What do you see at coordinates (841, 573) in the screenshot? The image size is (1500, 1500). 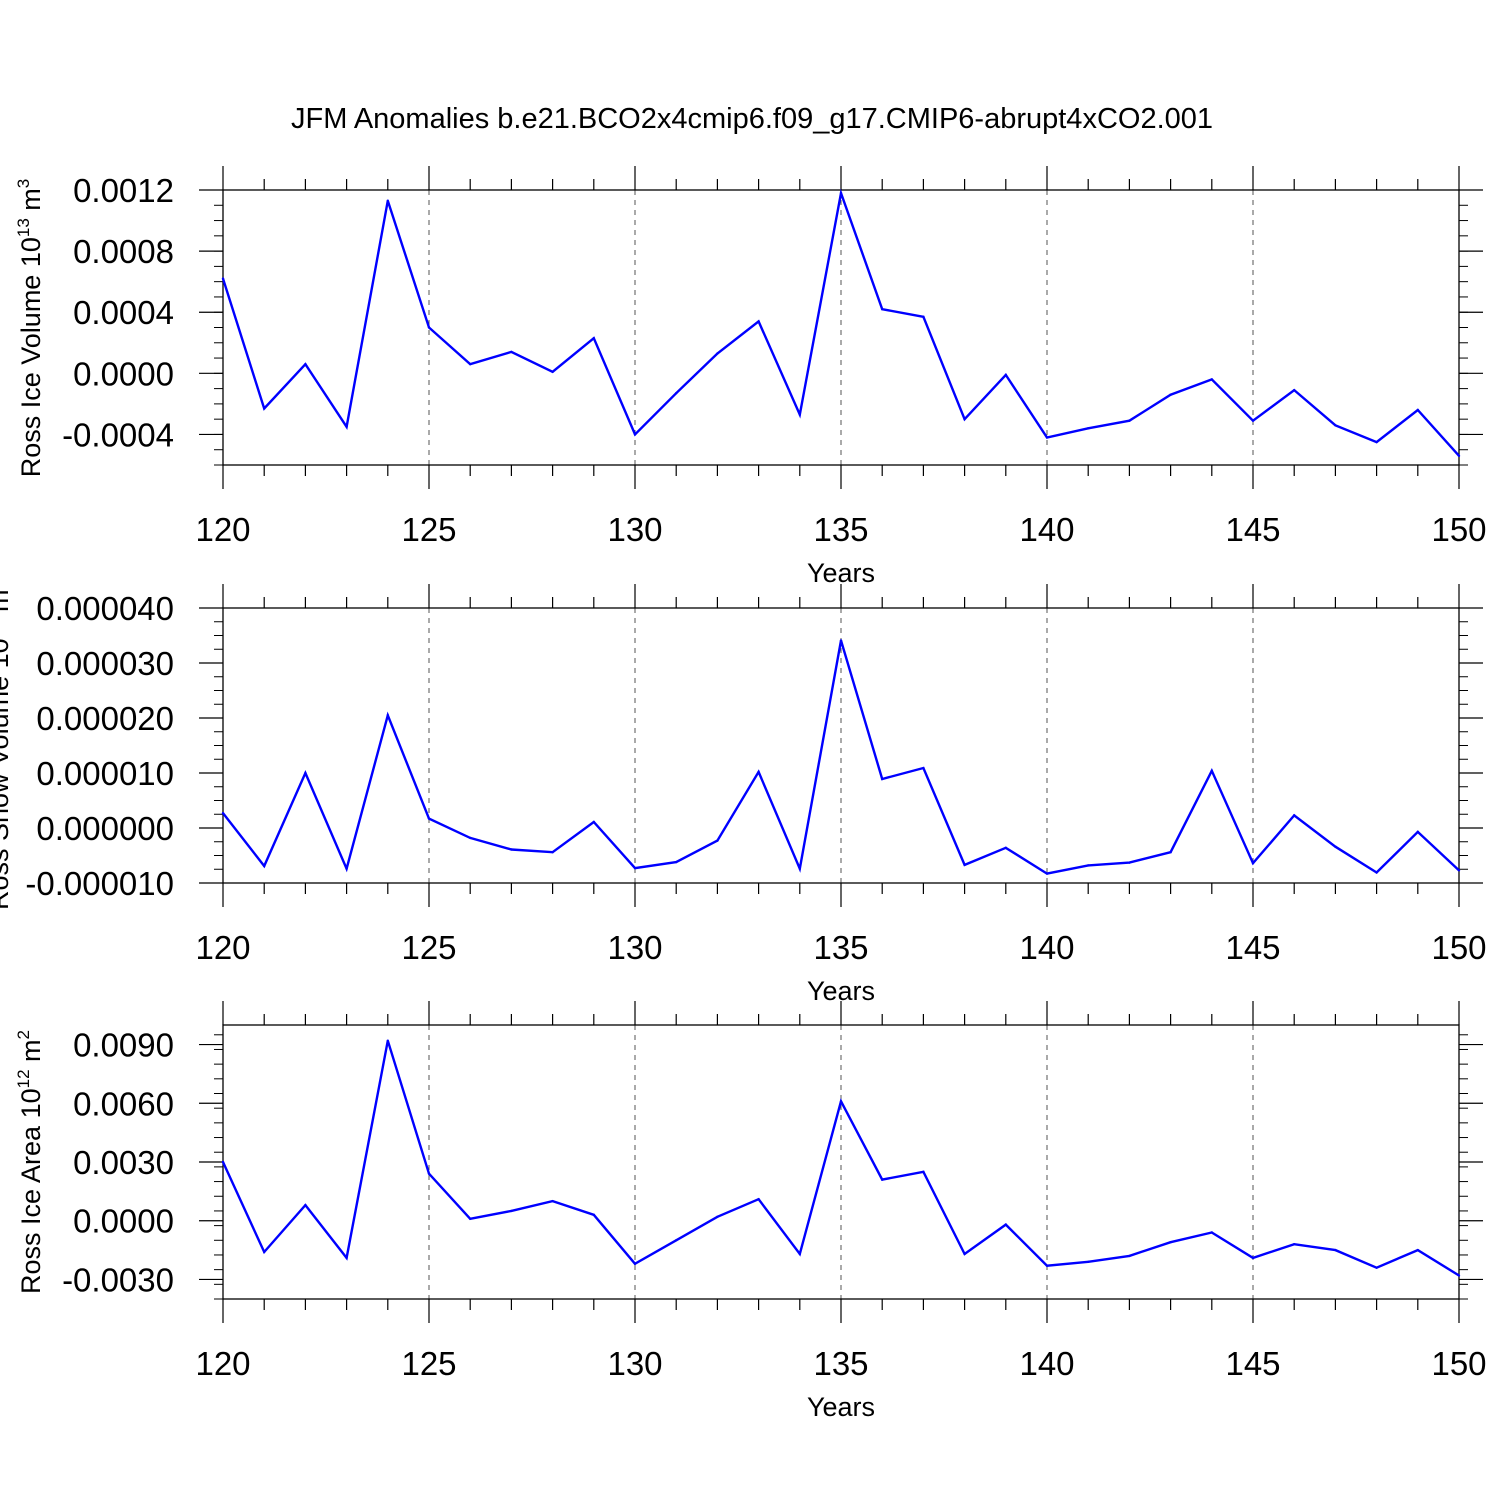 I see `panel-1-x-axis-title: Years` at bounding box center [841, 573].